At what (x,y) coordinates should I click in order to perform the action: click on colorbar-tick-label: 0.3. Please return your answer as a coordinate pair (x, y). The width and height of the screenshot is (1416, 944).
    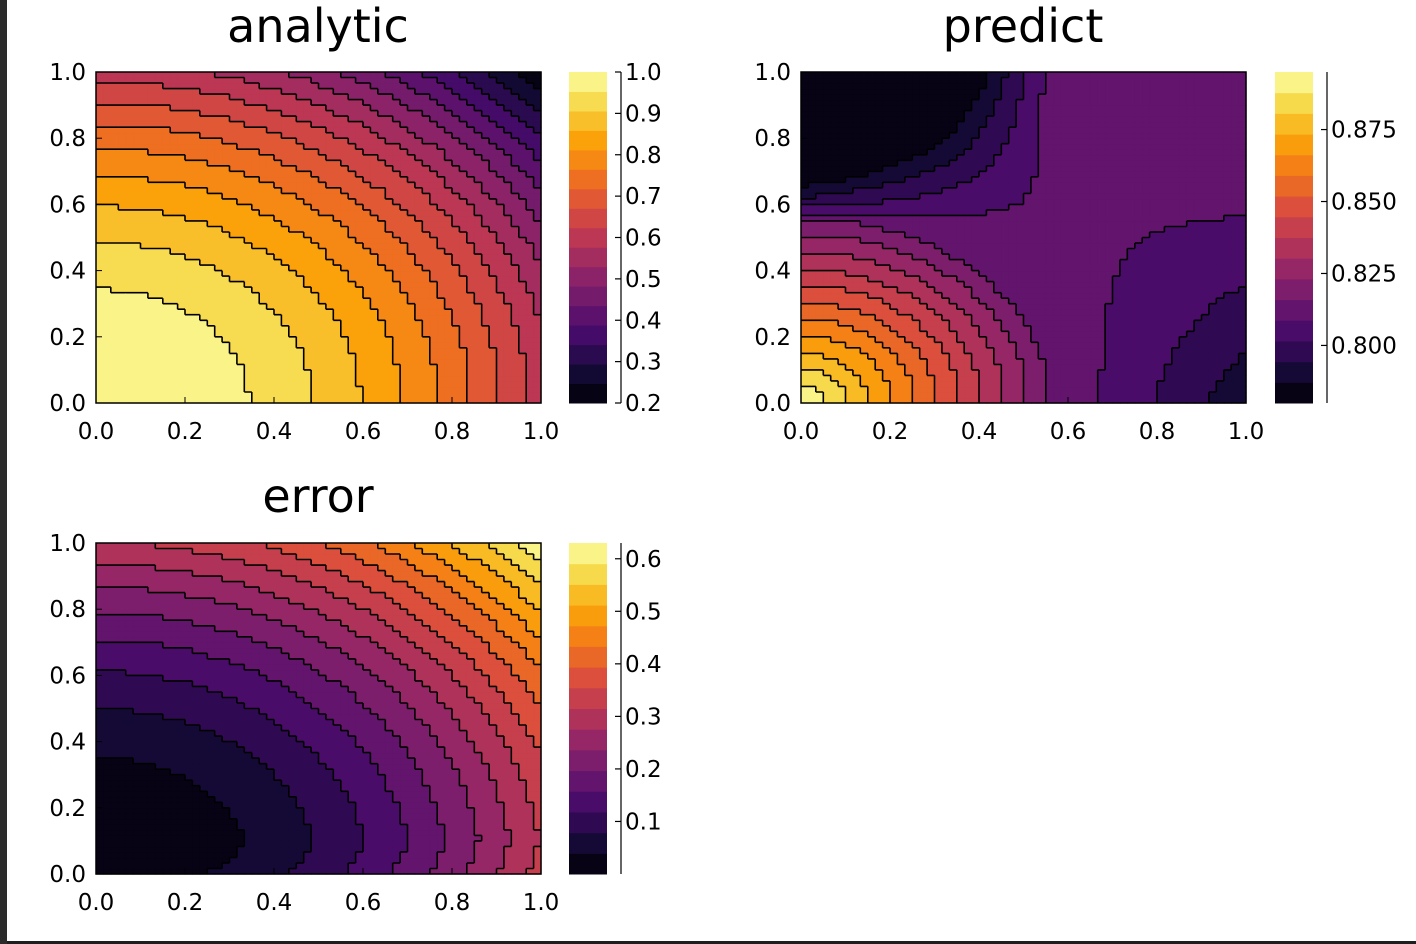
    Looking at the image, I should click on (643, 363).